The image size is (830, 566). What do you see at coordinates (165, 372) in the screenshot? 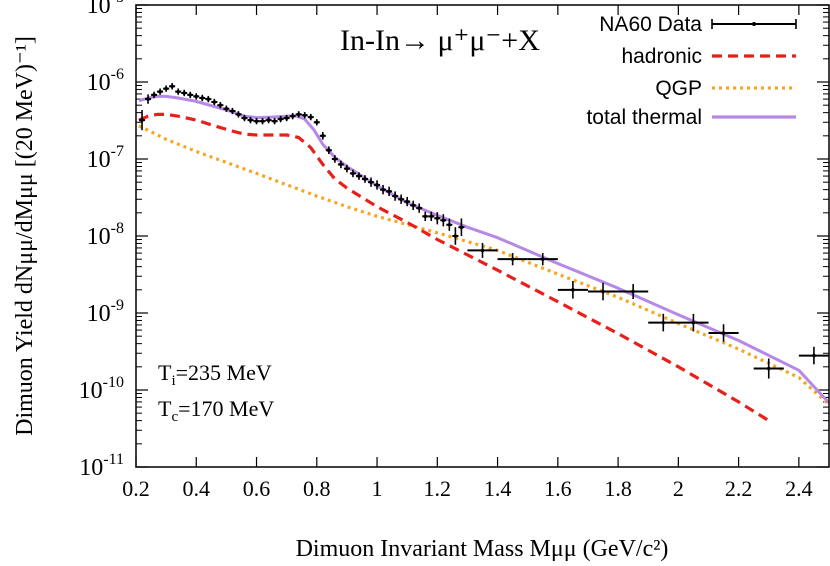
I see `annotation-ti-label: T` at bounding box center [165, 372].